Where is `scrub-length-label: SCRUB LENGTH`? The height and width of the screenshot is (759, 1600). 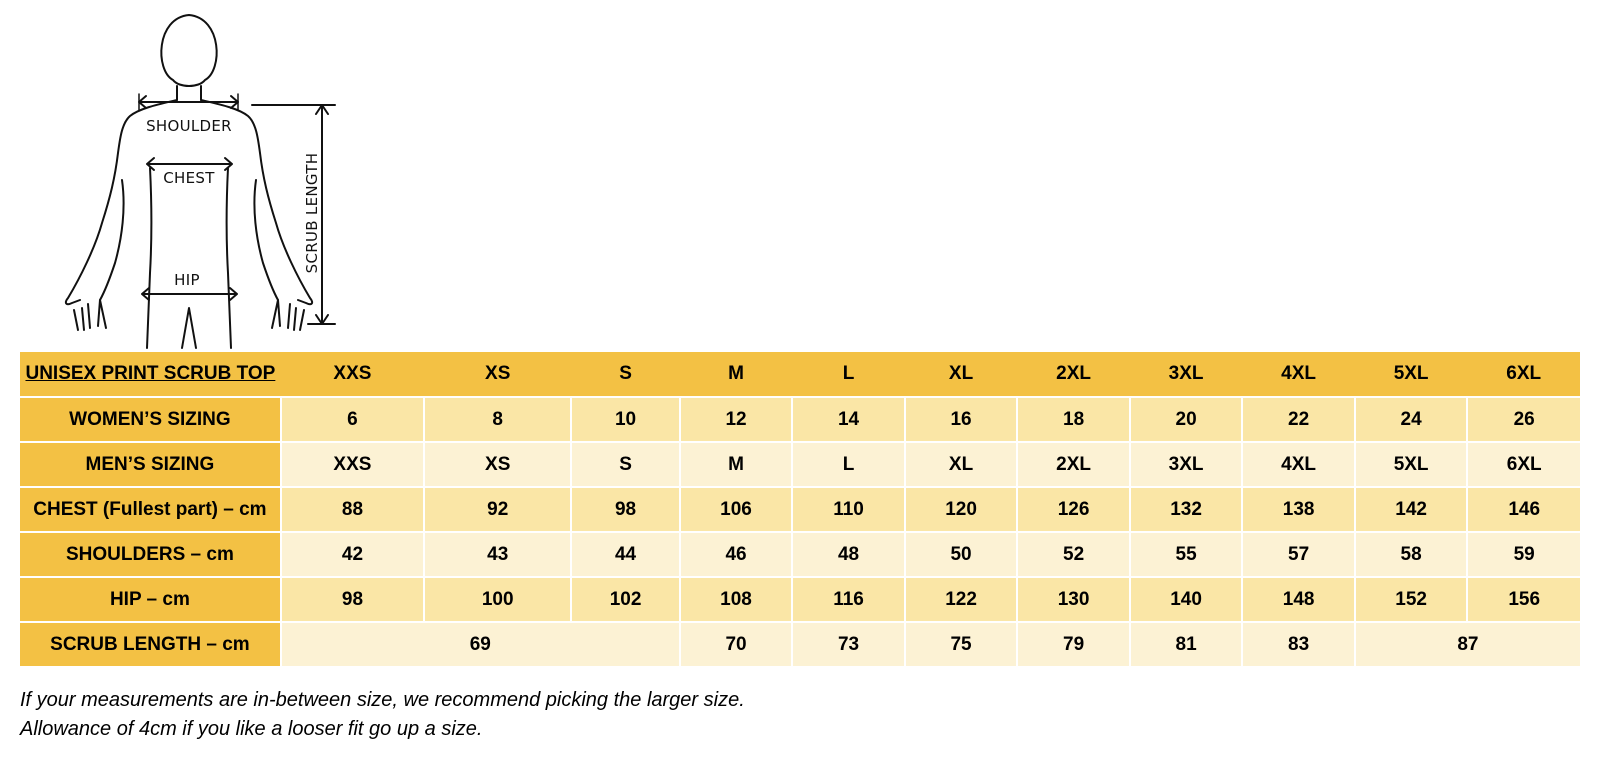
scrub-length-label: SCRUB LENGTH is located at coordinates (312, 213).